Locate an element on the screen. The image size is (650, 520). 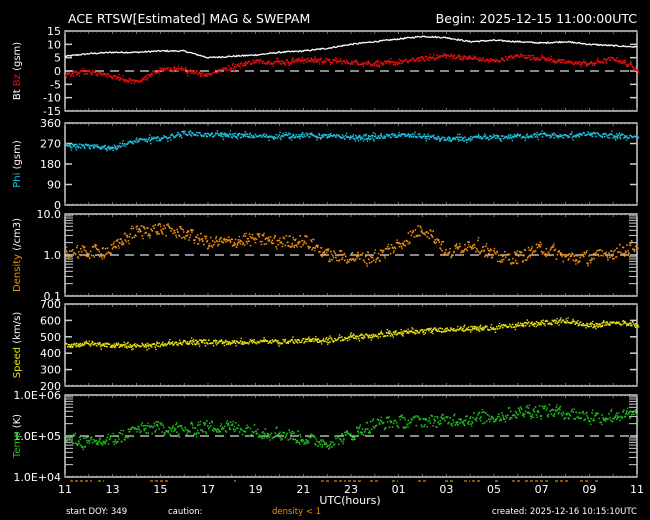
temp-series is located at coordinates (352, 427).